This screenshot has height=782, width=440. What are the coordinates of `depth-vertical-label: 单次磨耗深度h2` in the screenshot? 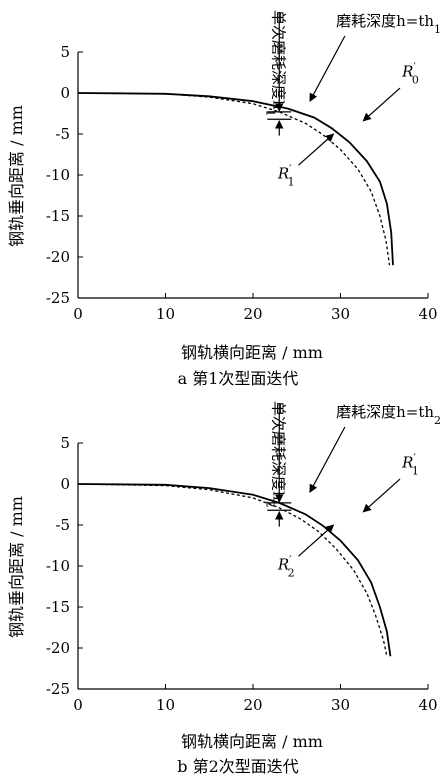 It's located at (276, 454).